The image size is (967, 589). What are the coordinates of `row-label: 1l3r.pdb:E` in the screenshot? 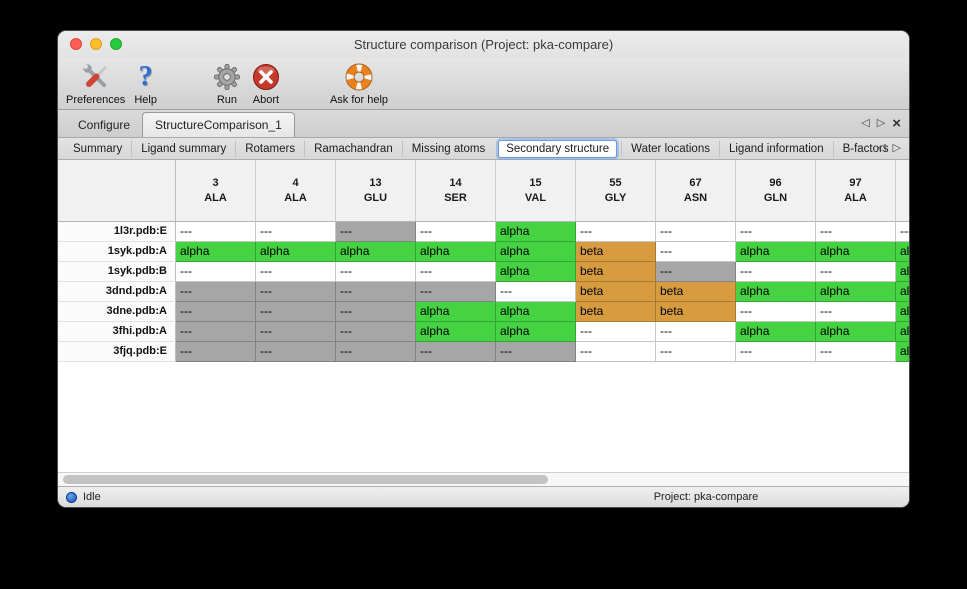 It's located at (117, 232).